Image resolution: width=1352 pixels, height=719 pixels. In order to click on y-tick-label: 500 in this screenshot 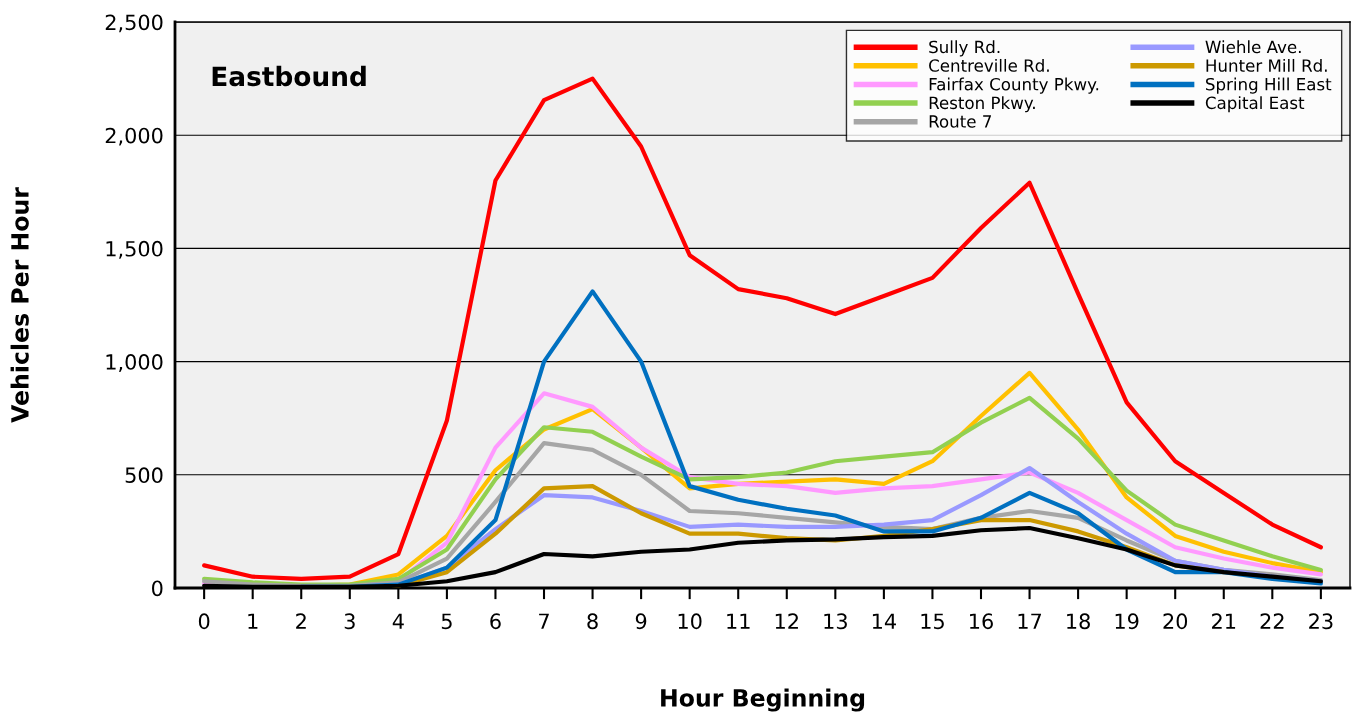, I will do `click(144, 475)`.